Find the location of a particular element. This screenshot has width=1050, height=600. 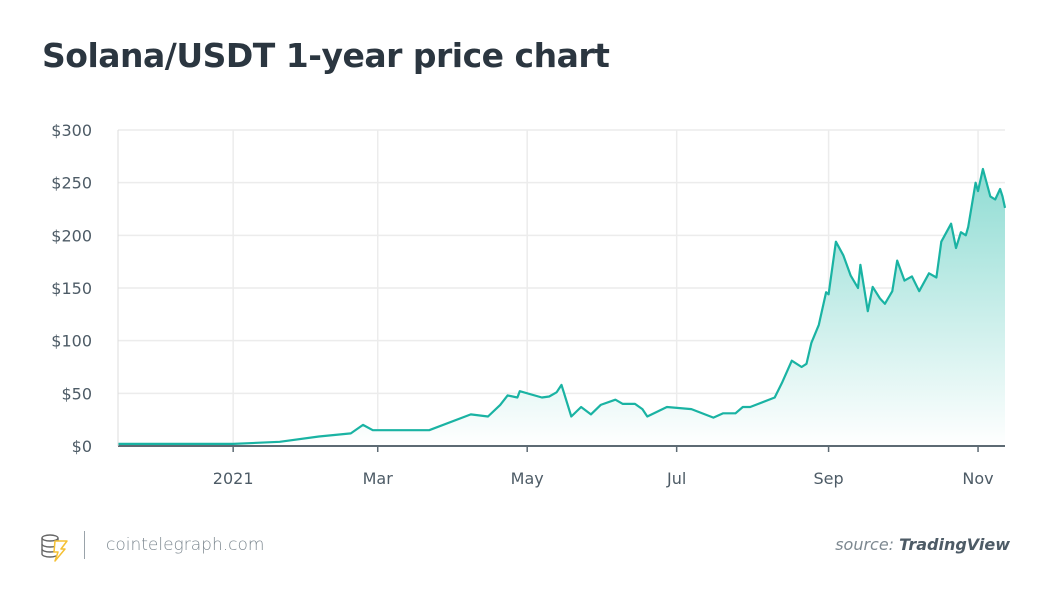

y-tick-label: $150 is located at coordinates (71, 288).